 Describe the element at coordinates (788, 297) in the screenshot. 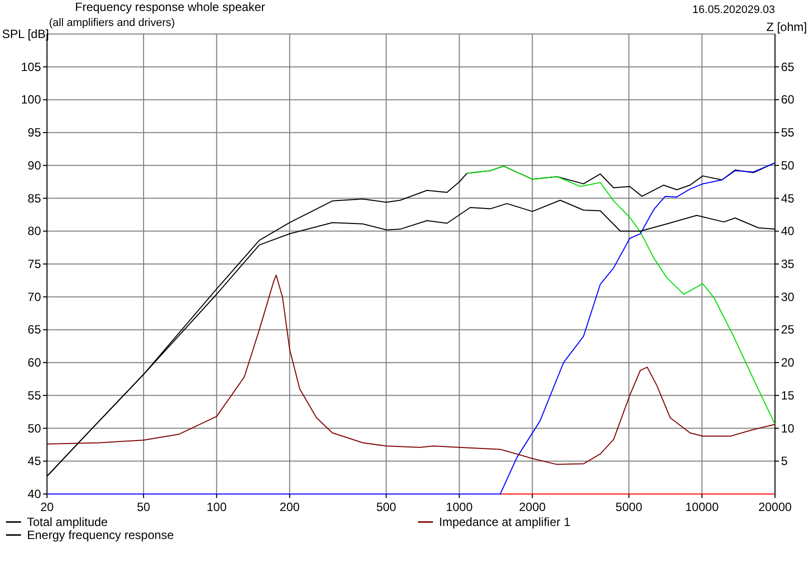

I see `y2-tick-label: 30` at that location.